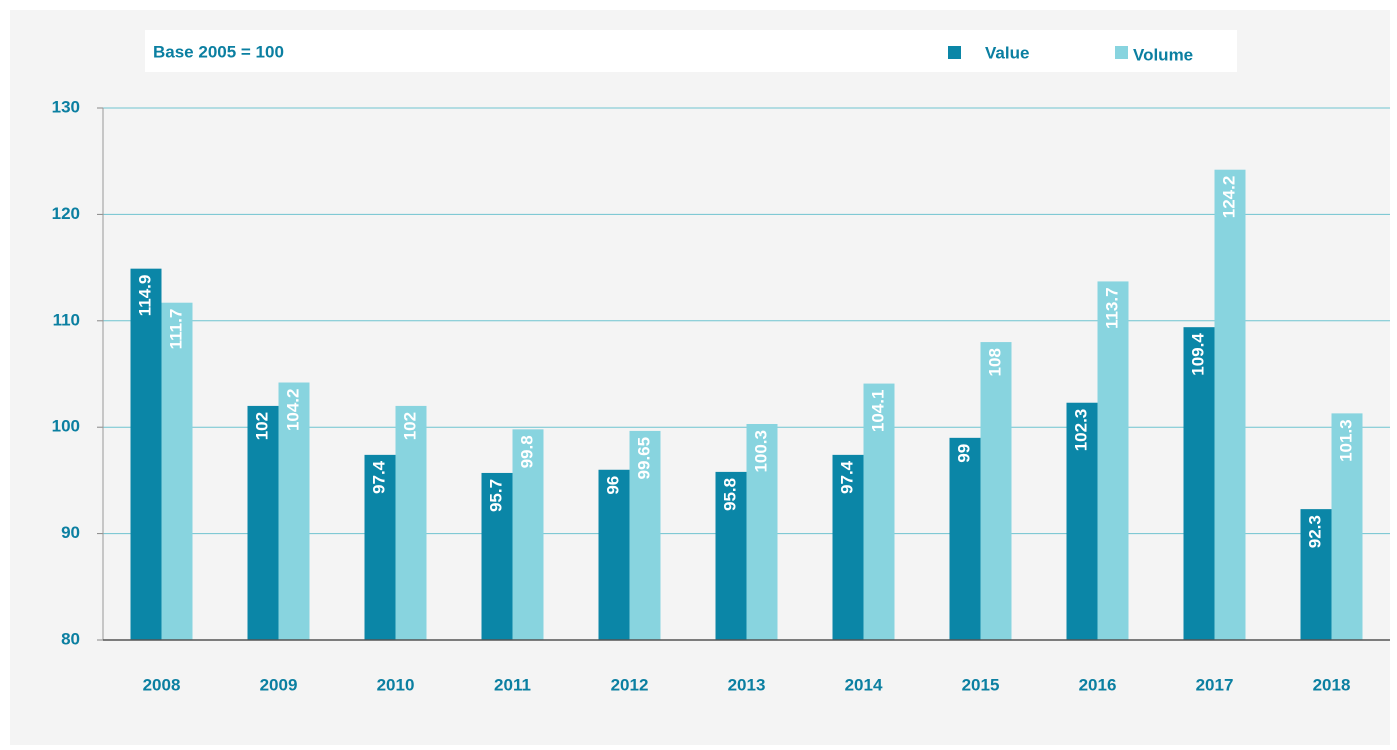  Describe the element at coordinates (1111, 308) in the screenshot. I see `data-label: 113.7` at that location.